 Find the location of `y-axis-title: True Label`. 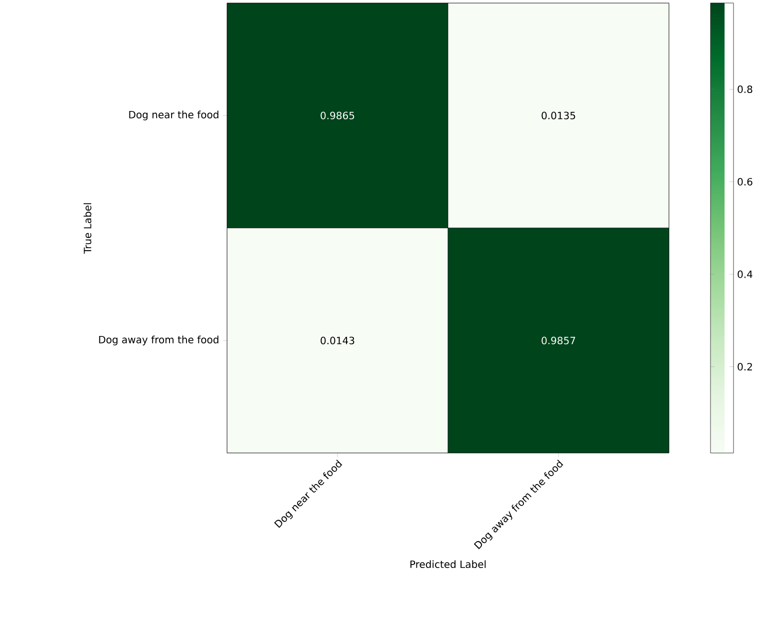

y-axis-title: True Label is located at coordinates (88, 228).